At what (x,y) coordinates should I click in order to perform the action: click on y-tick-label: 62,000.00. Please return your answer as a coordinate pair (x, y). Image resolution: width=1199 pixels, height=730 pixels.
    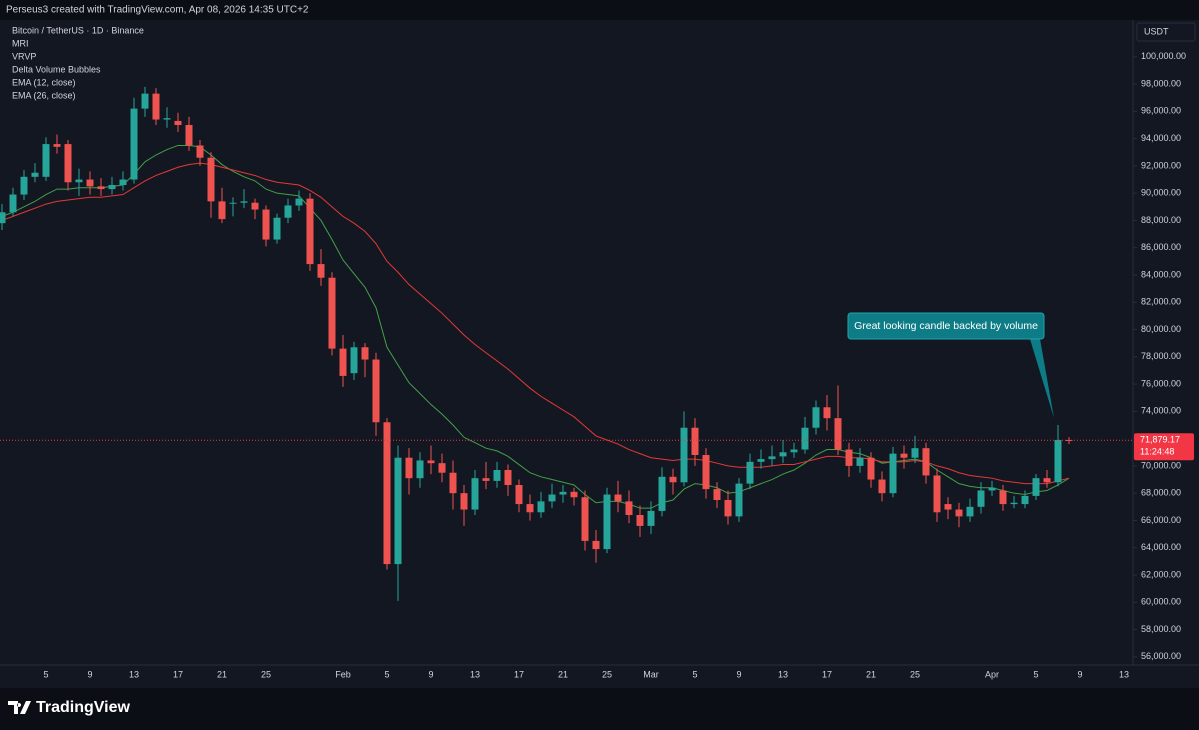
    Looking at the image, I should click on (1161, 574).